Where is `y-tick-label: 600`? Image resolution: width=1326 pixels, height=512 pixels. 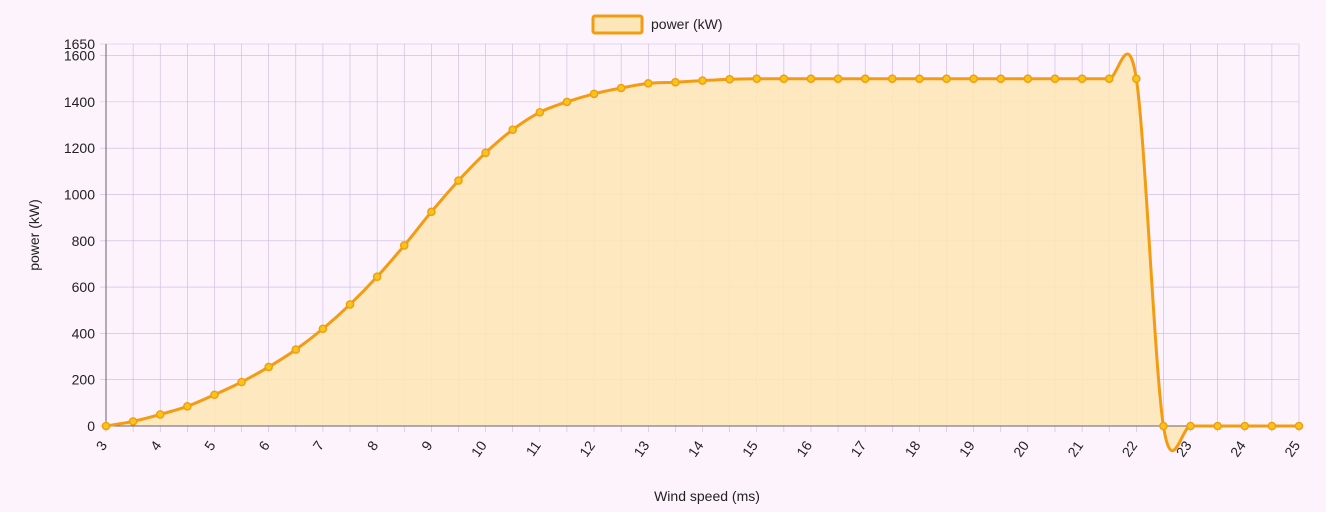 y-tick-label: 600 is located at coordinates (84, 287).